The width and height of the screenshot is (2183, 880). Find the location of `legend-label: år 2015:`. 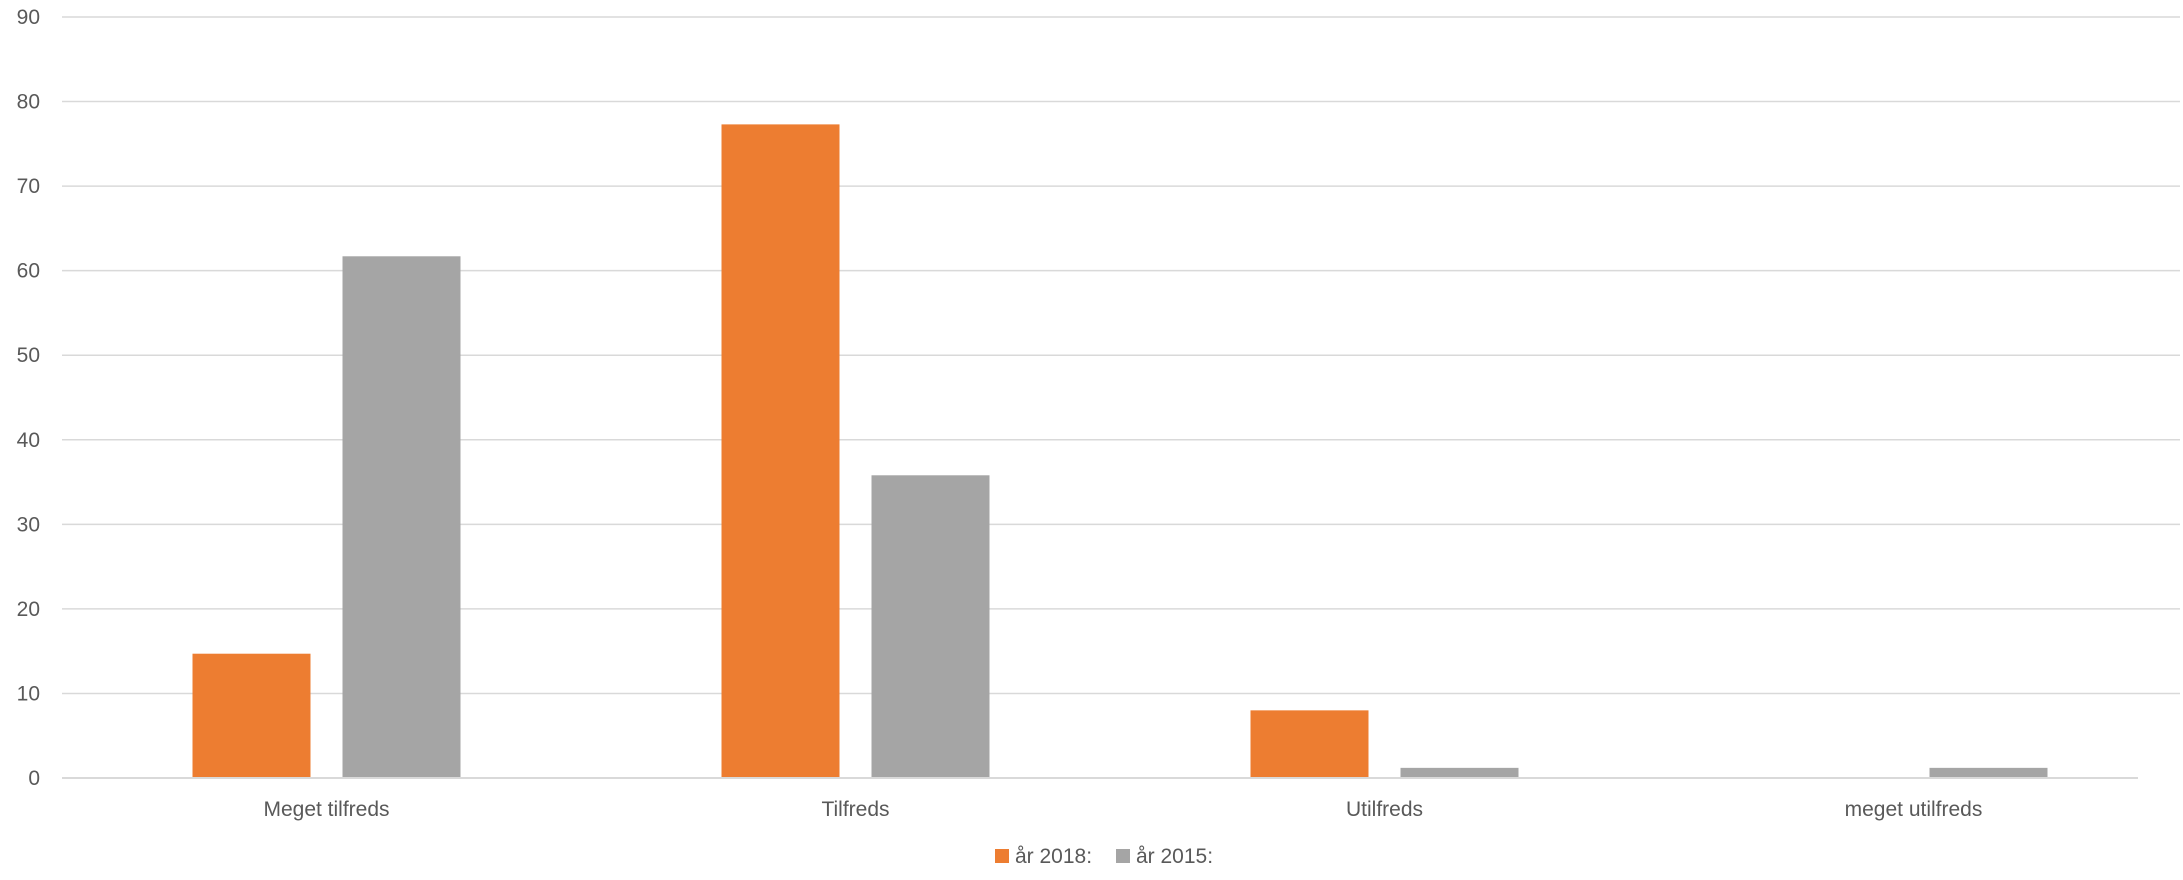

legend-label: år 2015: is located at coordinates (1174, 856).